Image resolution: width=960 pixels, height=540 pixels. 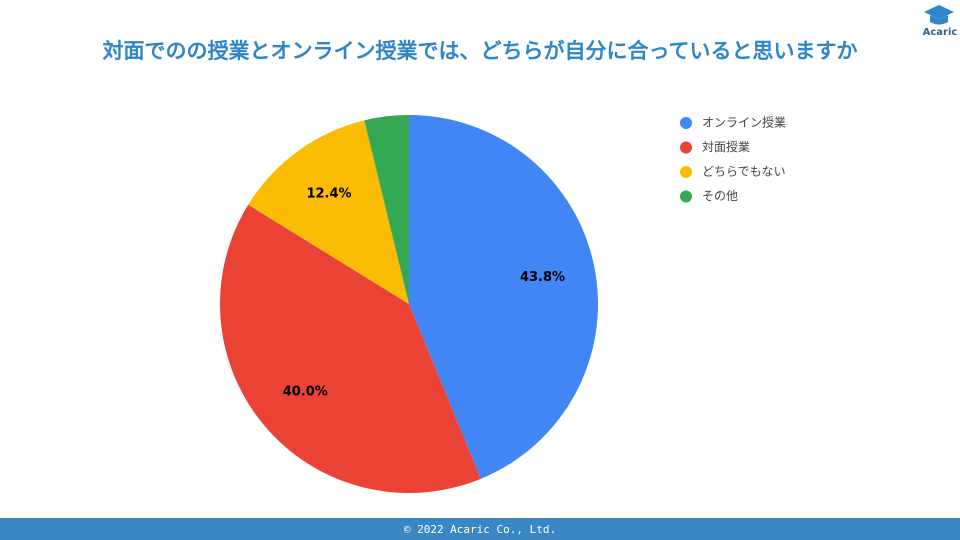 What do you see at coordinates (940, 32) in the screenshot?
I see `logo-text: Acaric` at bounding box center [940, 32].